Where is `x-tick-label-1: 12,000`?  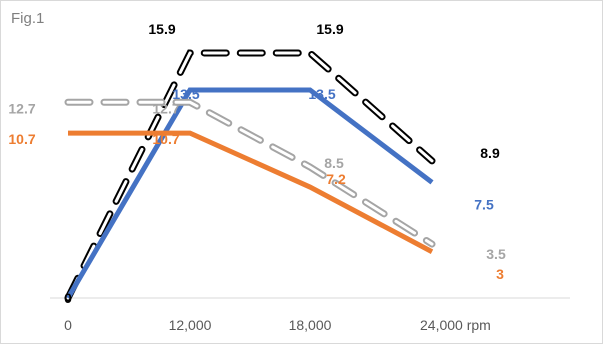 x-tick-label-1: 12,000 is located at coordinates (190, 325).